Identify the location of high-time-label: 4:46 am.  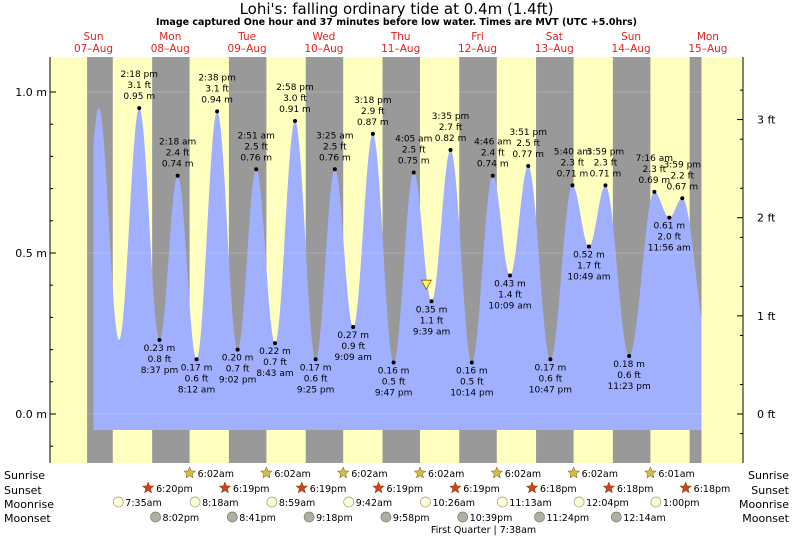
(492, 143).